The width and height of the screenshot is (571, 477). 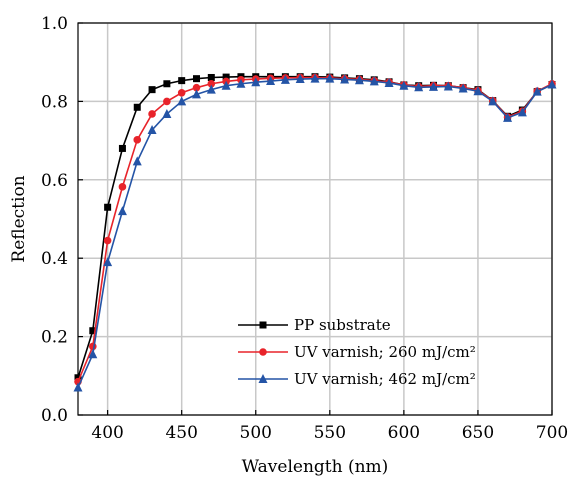 I want to click on x-tick-label: 600, so click(x=404, y=433).